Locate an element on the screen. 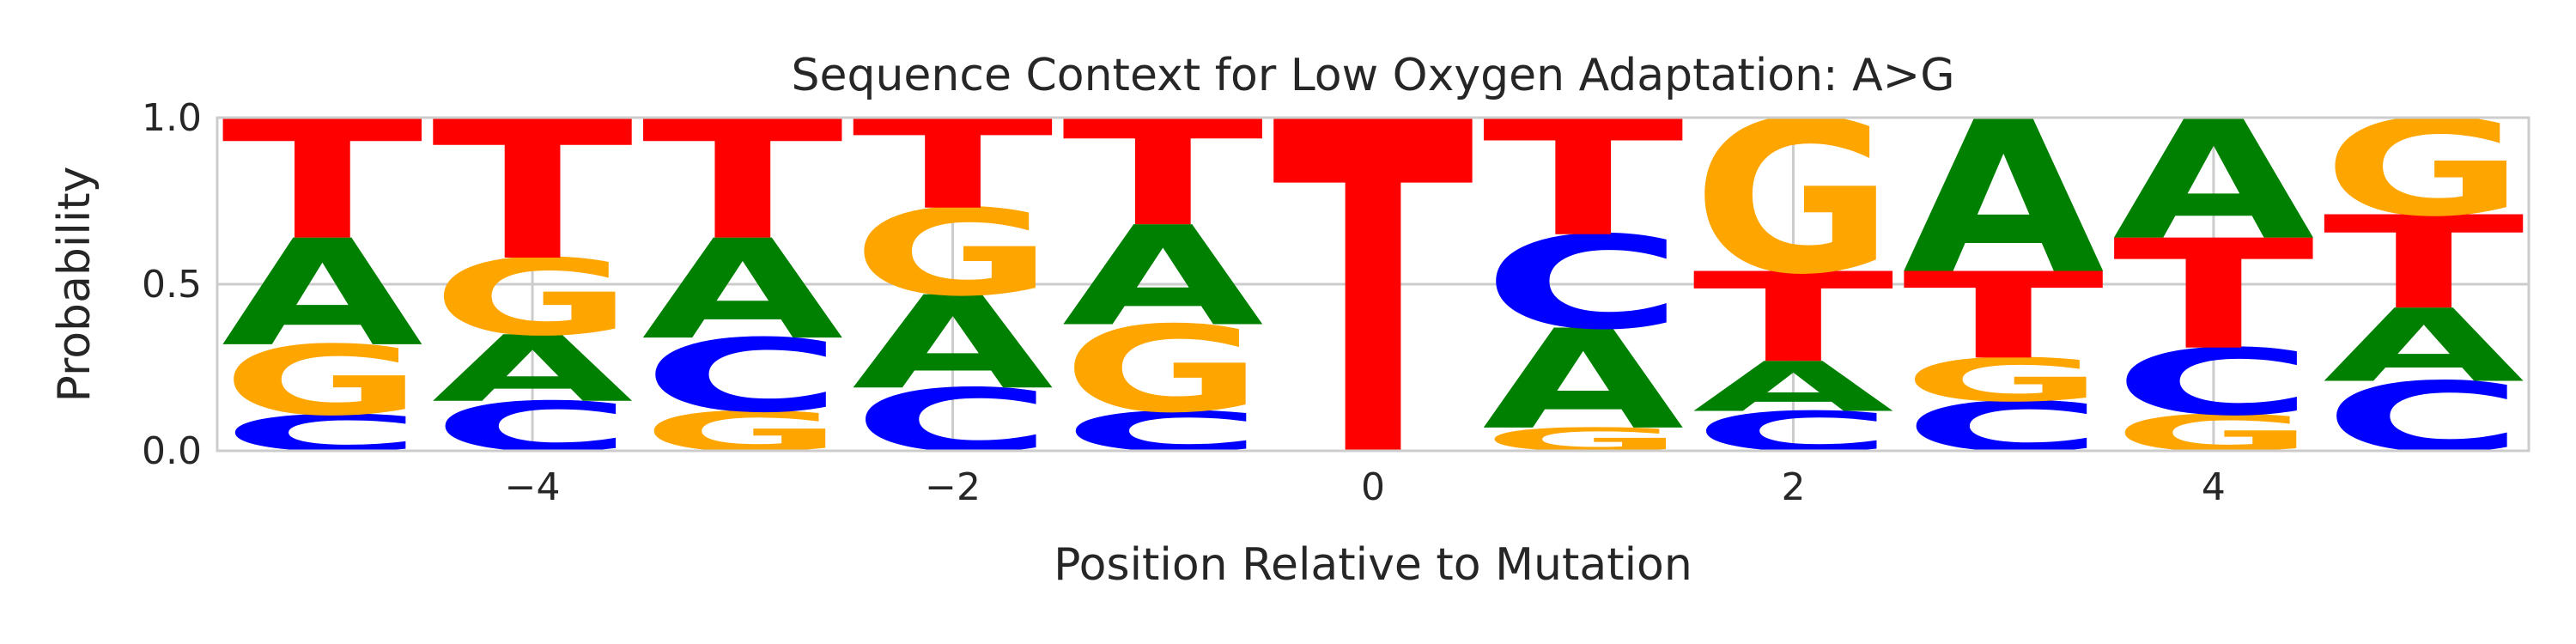 The image size is (2576, 644). y-tick-labels: 0.0 0.5 1.0 is located at coordinates (172, 284).